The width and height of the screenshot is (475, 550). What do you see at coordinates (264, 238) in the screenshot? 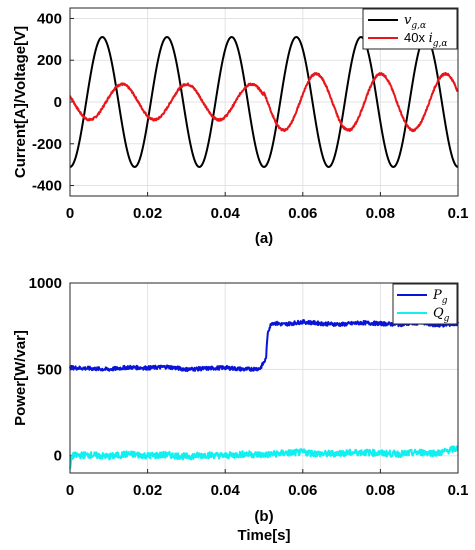
I see `caption-a: (a)` at bounding box center [264, 238].